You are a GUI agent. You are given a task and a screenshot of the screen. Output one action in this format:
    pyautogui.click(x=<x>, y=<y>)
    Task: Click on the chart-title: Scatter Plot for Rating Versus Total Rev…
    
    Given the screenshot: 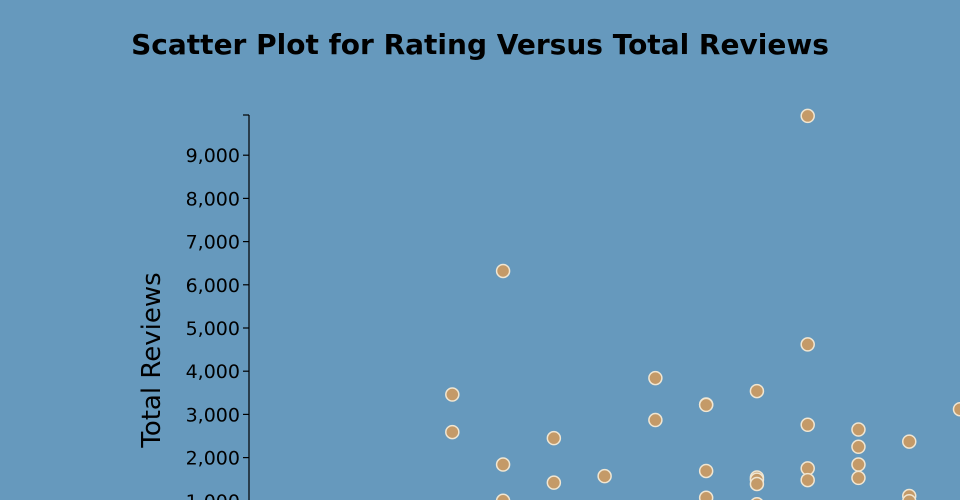 What is the action you would take?
    pyautogui.click(x=480, y=44)
    